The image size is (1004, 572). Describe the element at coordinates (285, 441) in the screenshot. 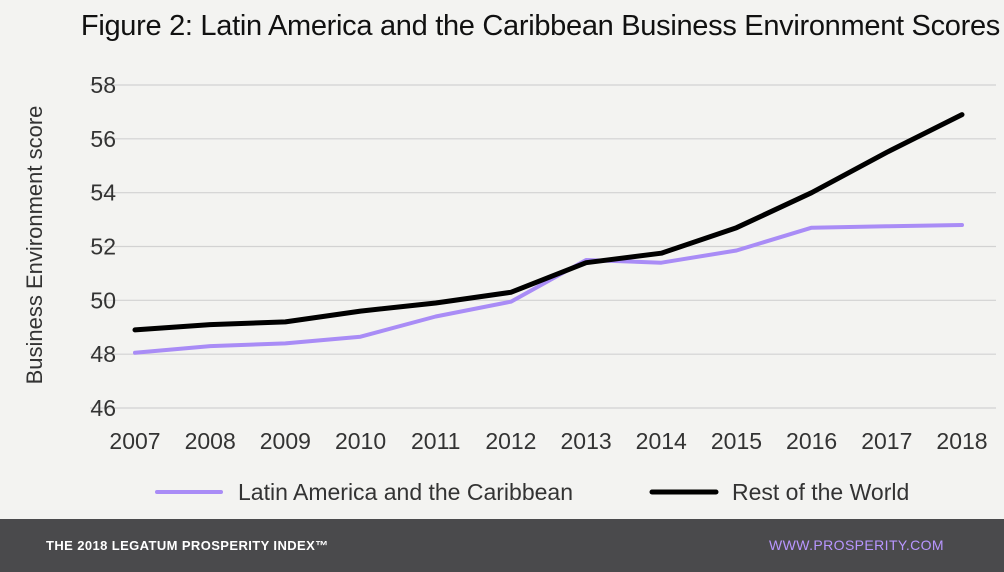

I see `x-tick-label: 2009` at that location.